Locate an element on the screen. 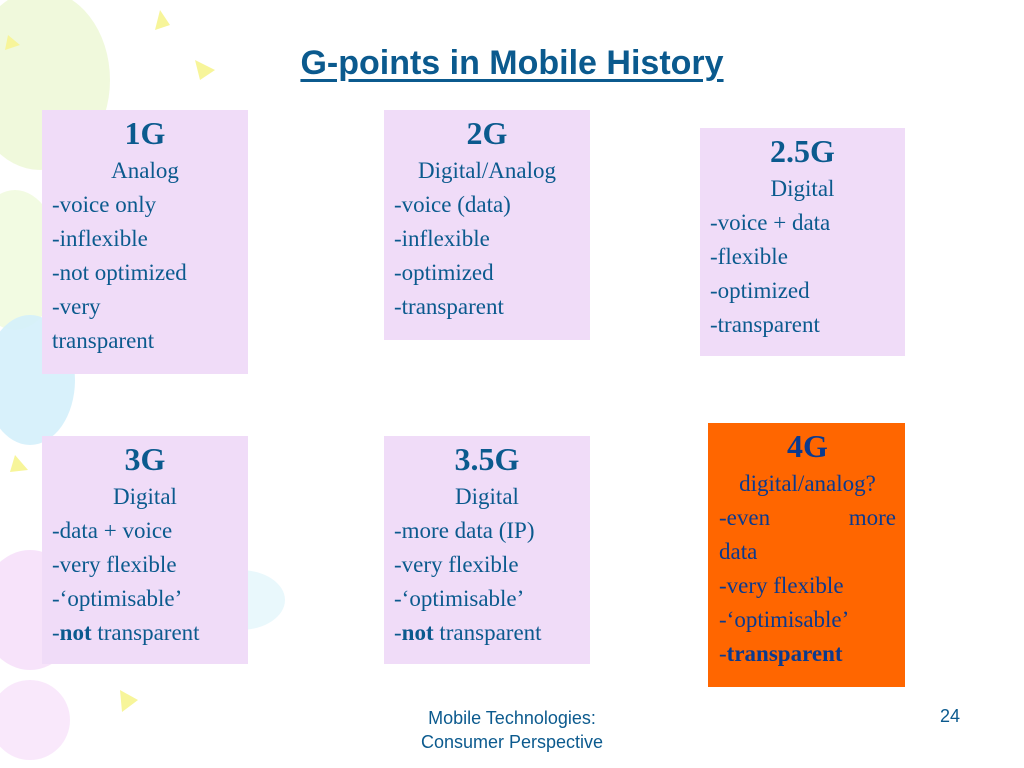 The image size is (1024, 768). card-generation: 3.5G is located at coordinates (487, 459).